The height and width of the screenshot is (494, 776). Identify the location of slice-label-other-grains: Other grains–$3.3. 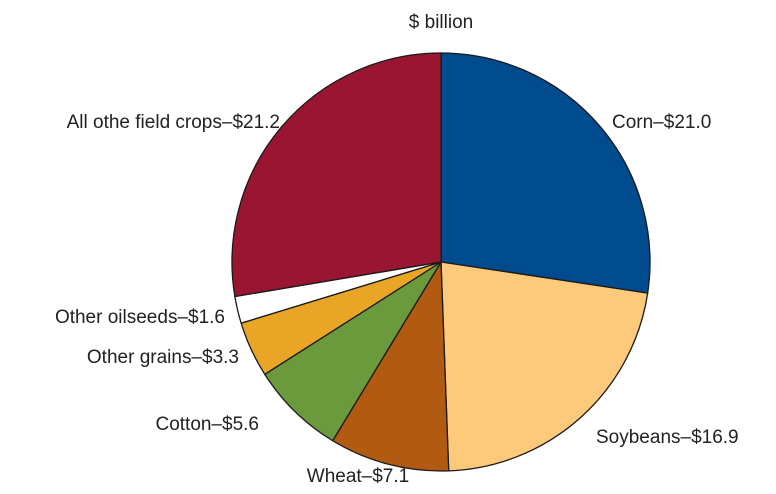
(163, 357).